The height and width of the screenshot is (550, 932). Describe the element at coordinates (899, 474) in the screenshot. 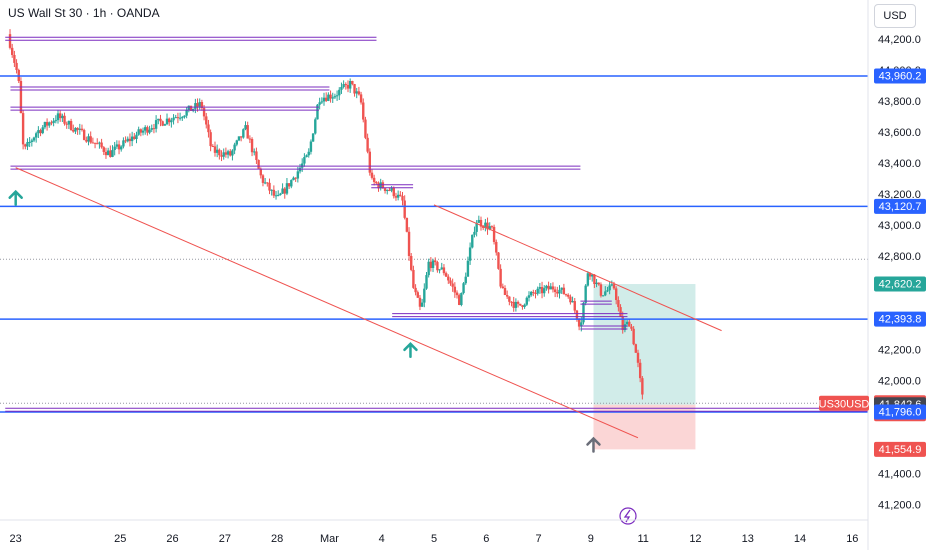

I see `y-tick-label-10: 41,400.0` at that location.